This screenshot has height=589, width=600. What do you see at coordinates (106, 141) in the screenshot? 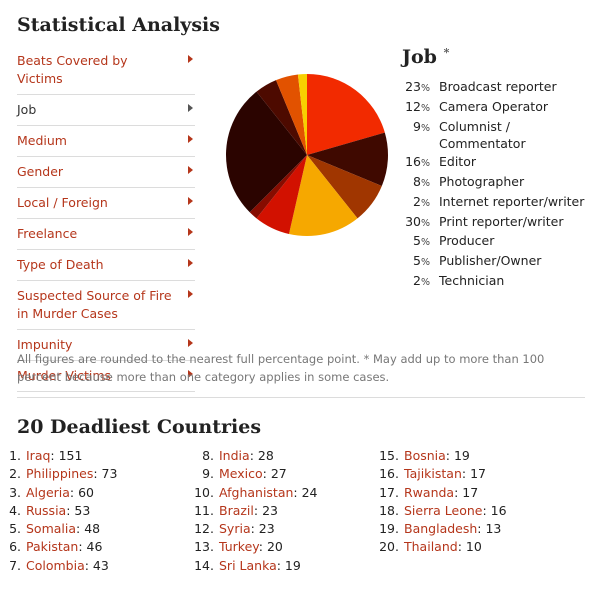
I see `menu-item-medium: Medium` at bounding box center [106, 141].